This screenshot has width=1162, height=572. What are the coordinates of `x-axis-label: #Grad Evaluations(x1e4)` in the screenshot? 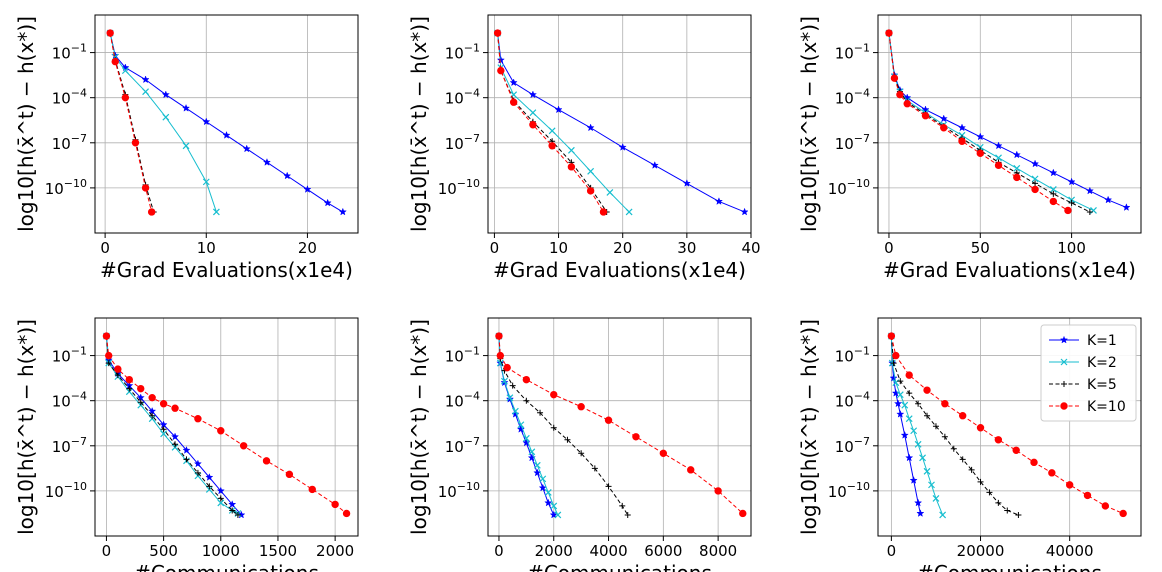 It's located at (619, 270).